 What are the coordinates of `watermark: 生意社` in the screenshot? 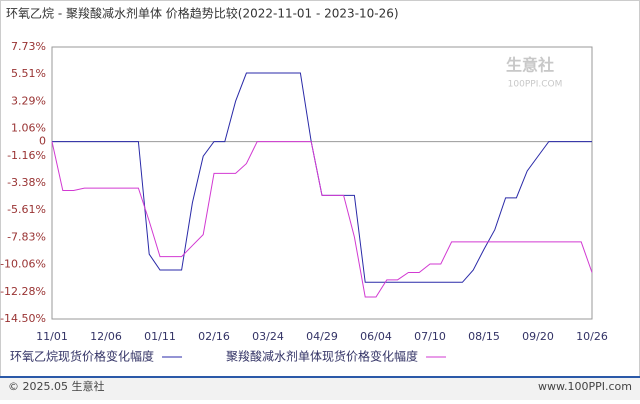 It's located at (530, 65).